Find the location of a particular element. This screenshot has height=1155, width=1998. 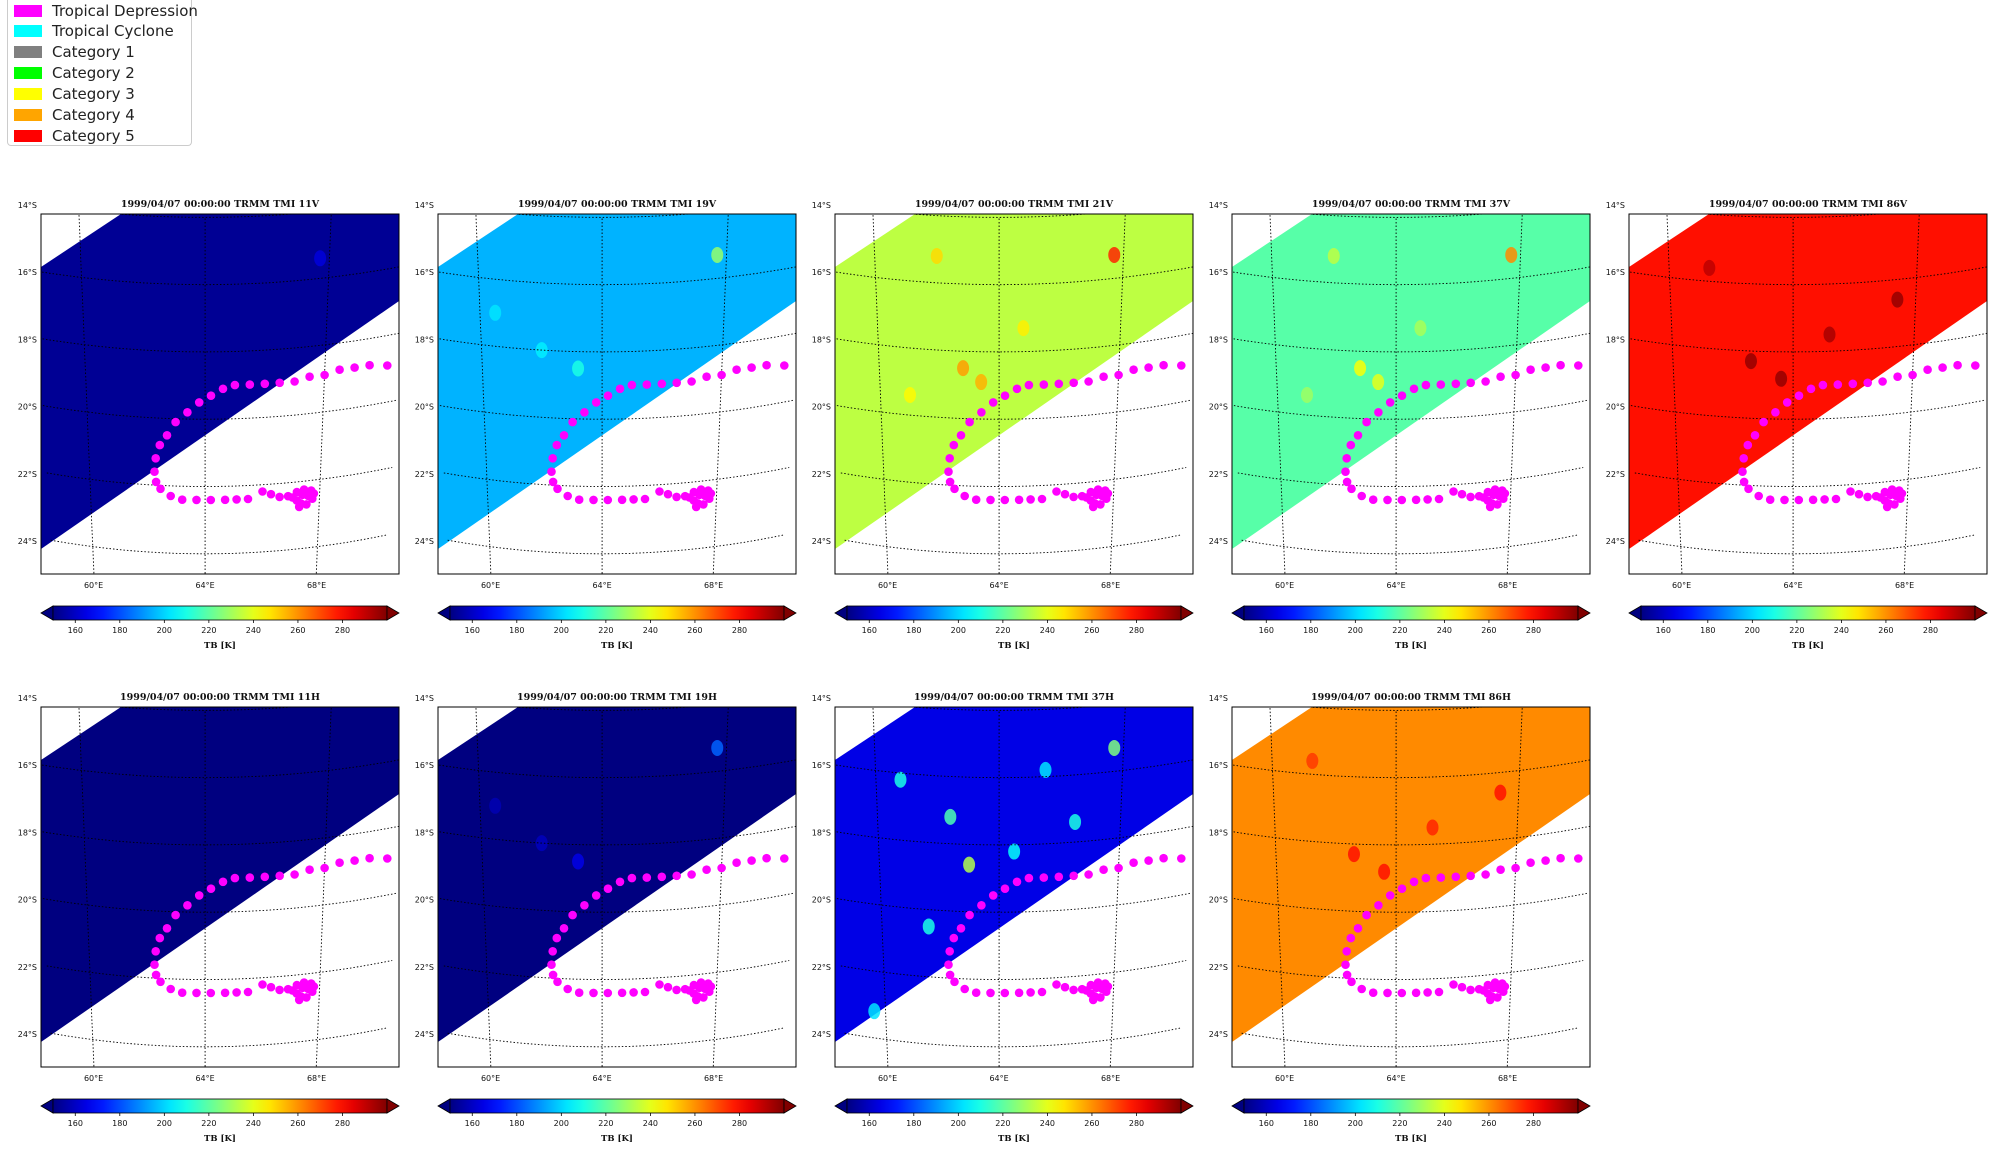

legend-swatch is located at coordinates (28, 31).